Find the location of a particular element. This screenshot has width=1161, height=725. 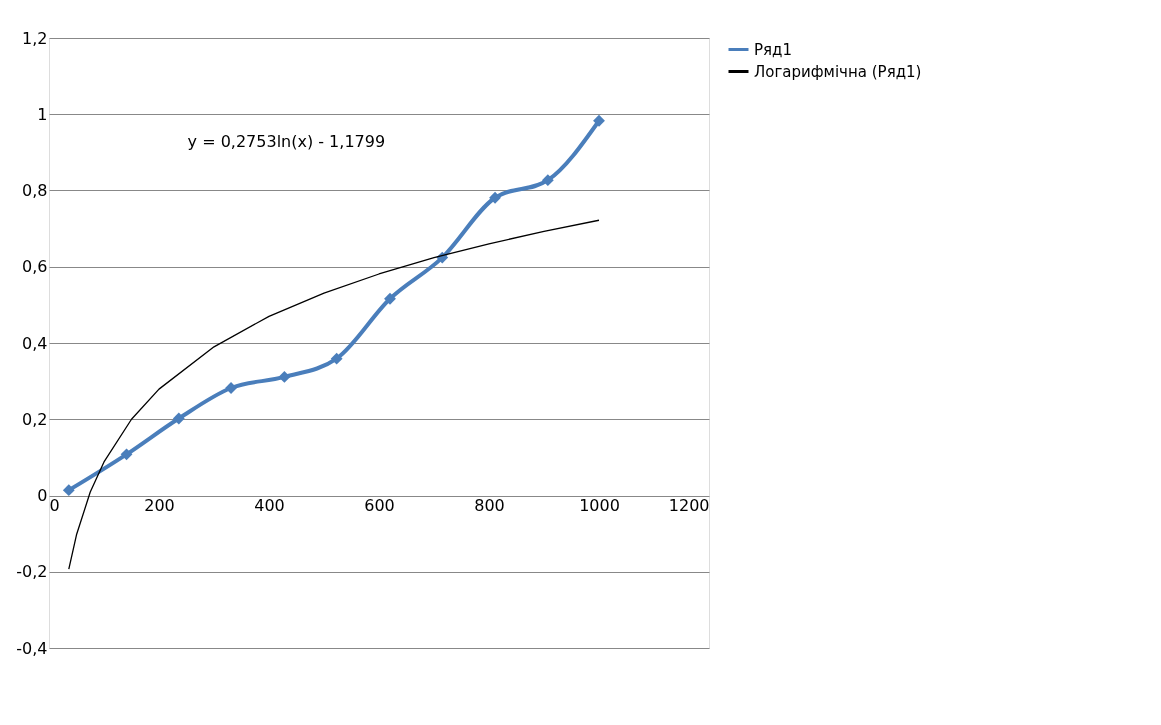

legend-label: Логарифмічна (Ряд1) is located at coordinates (838, 71).